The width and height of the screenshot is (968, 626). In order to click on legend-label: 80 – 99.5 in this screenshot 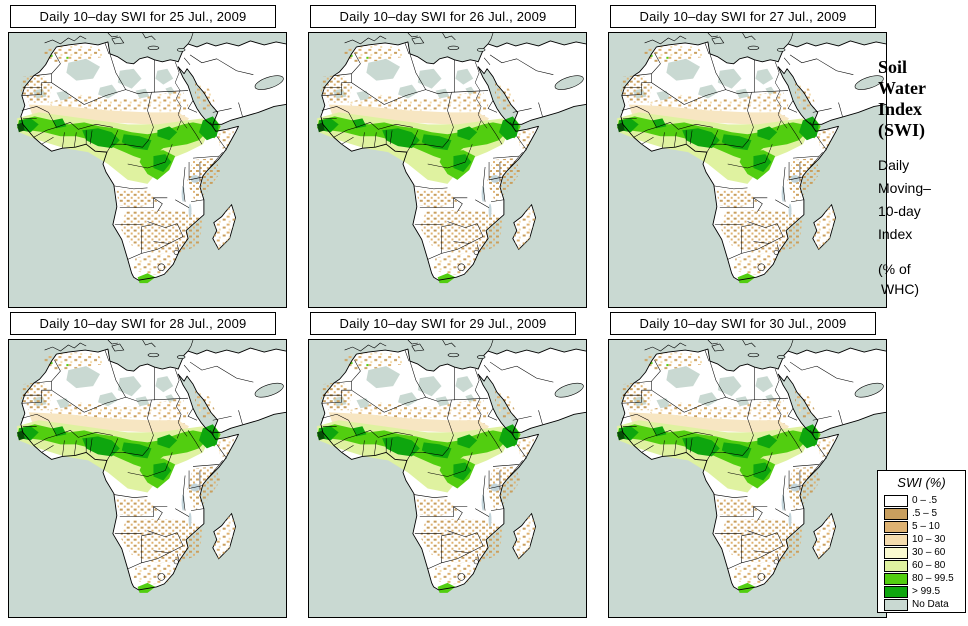, I will do `click(933, 578)`.